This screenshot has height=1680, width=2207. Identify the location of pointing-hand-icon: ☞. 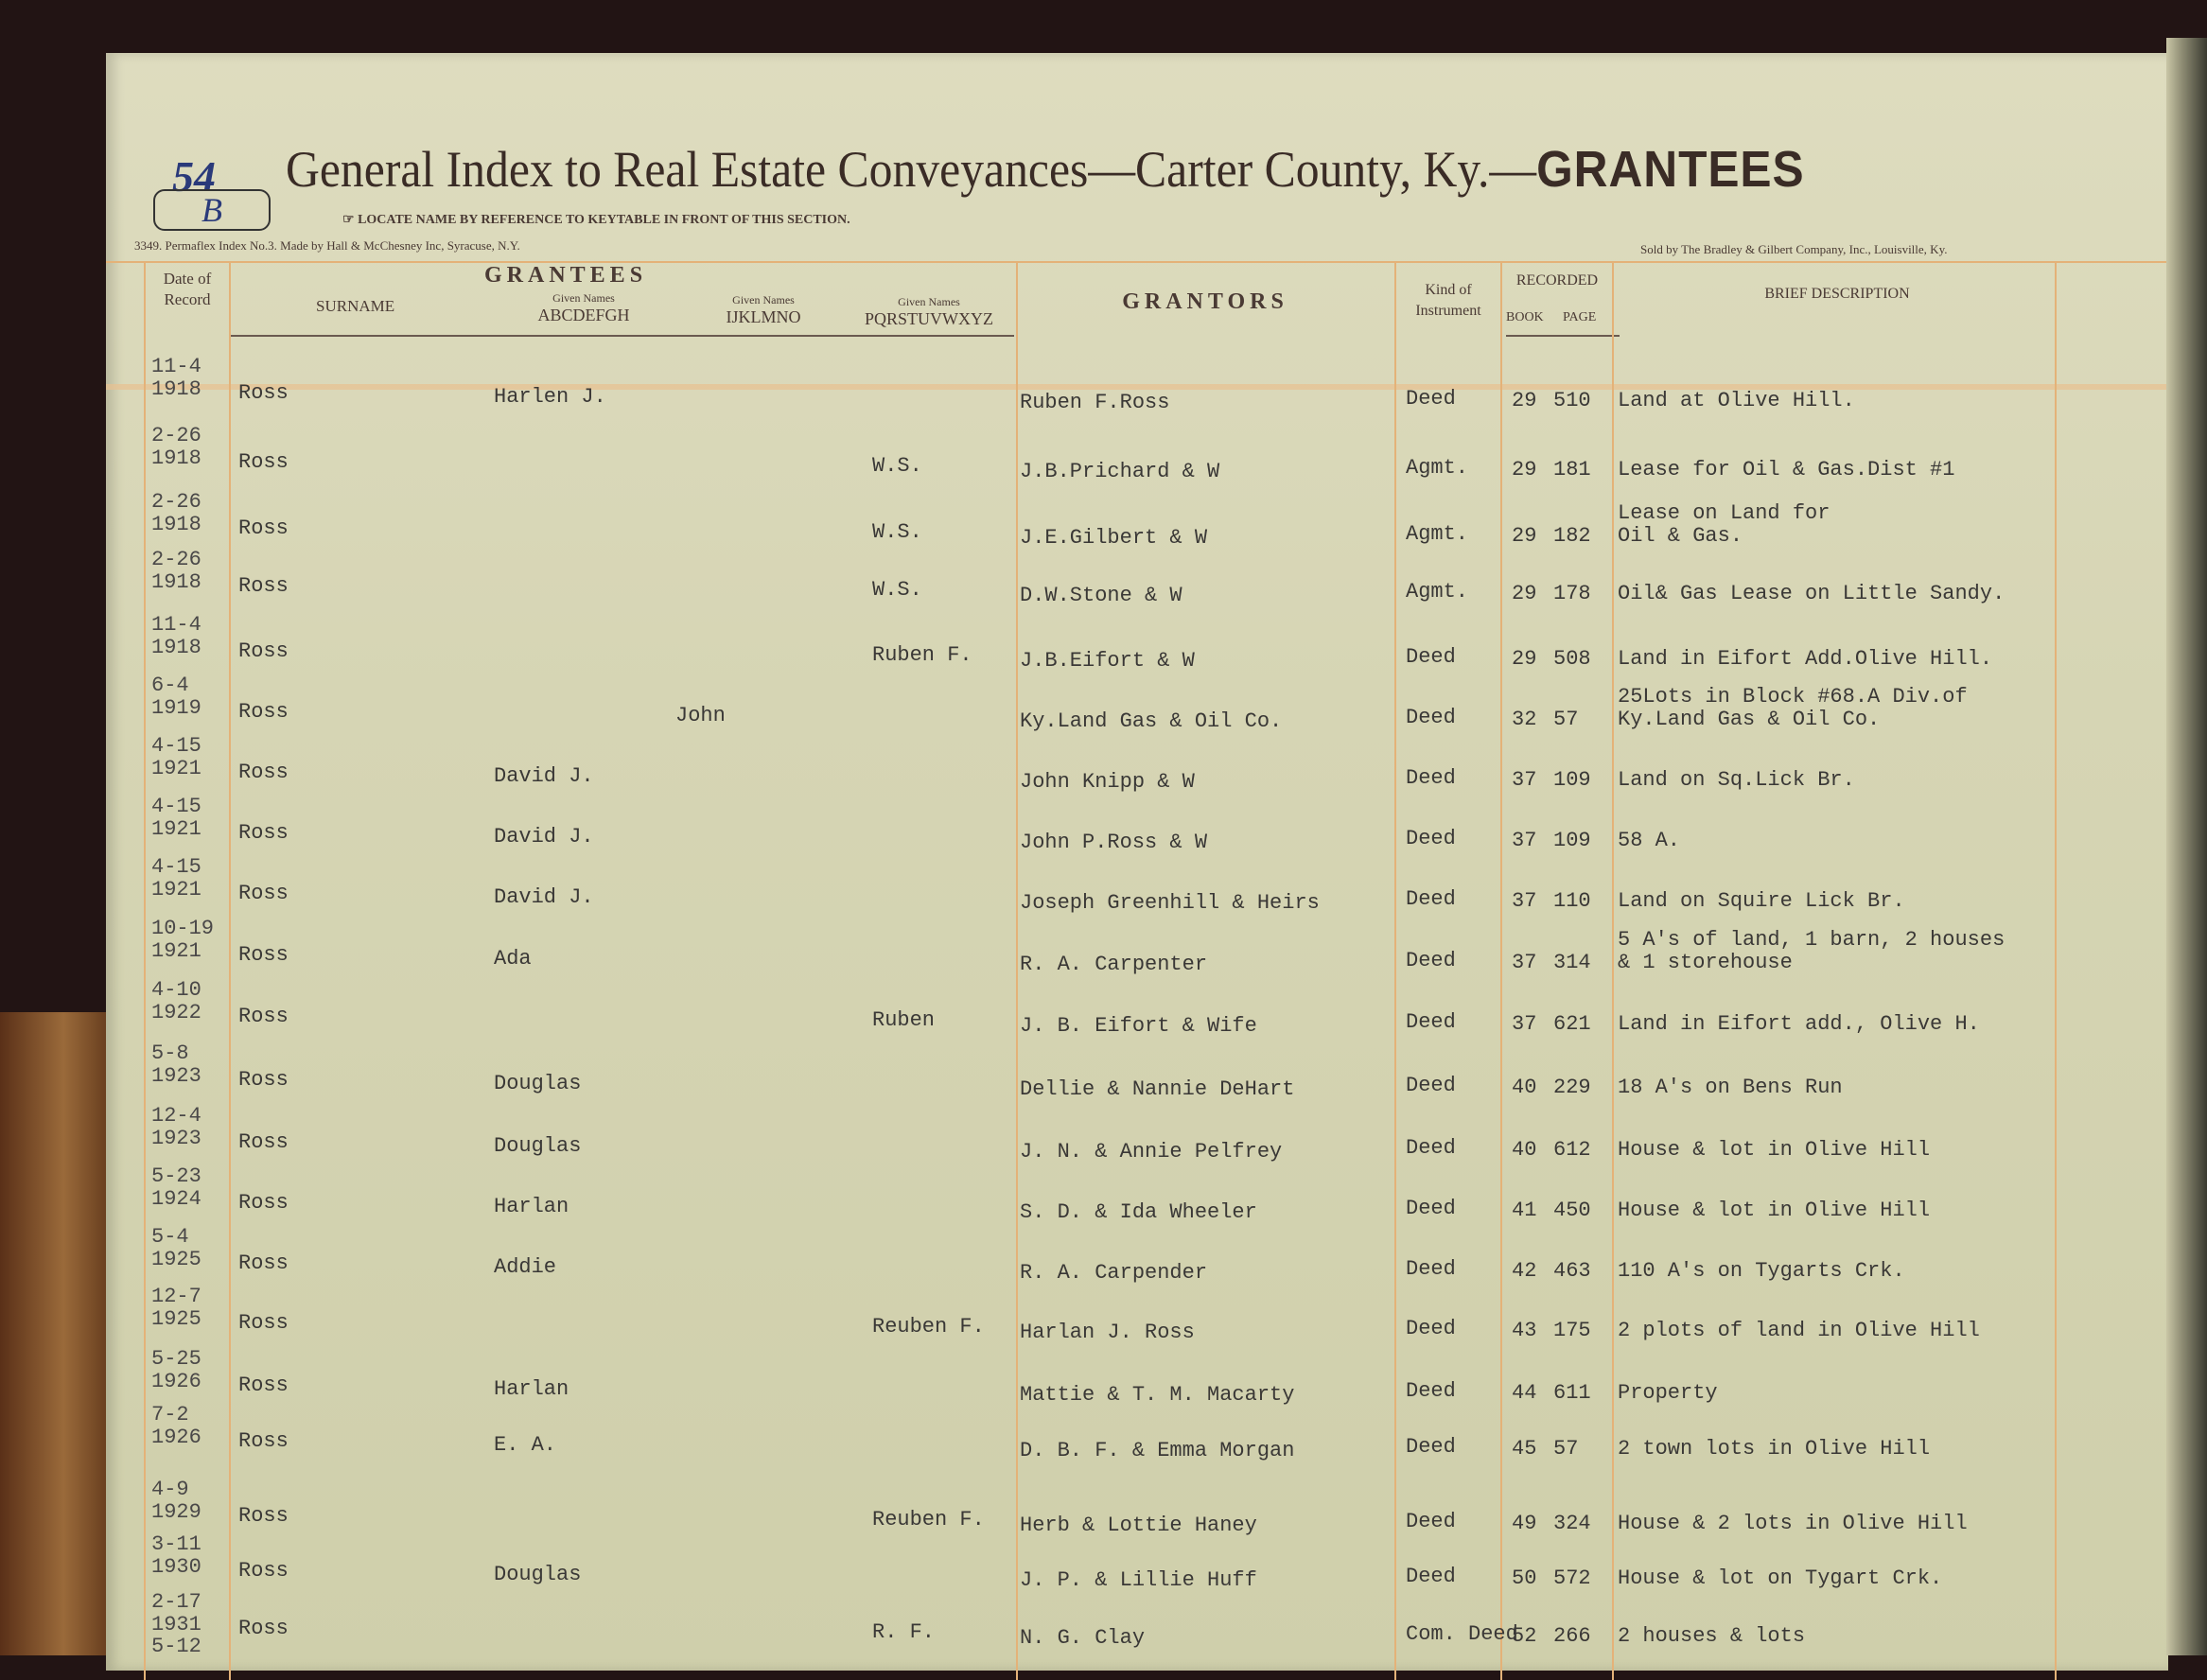
(350, 220).